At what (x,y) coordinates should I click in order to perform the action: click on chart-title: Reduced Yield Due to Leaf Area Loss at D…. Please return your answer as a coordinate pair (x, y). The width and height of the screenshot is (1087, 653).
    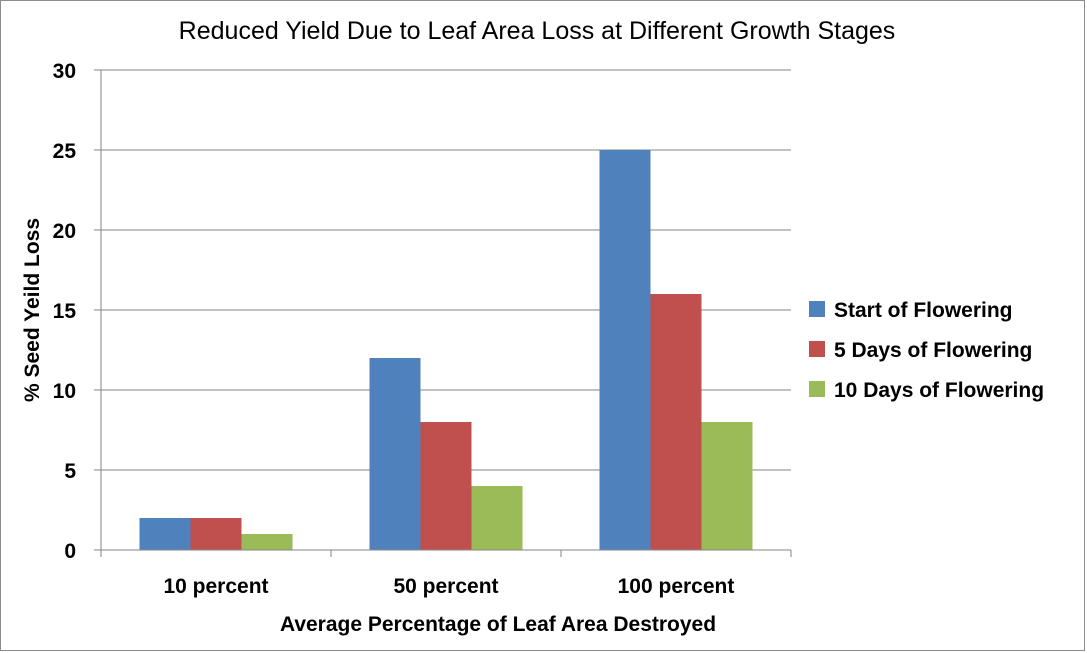
    Looking at the image, I should click on (537, 31).